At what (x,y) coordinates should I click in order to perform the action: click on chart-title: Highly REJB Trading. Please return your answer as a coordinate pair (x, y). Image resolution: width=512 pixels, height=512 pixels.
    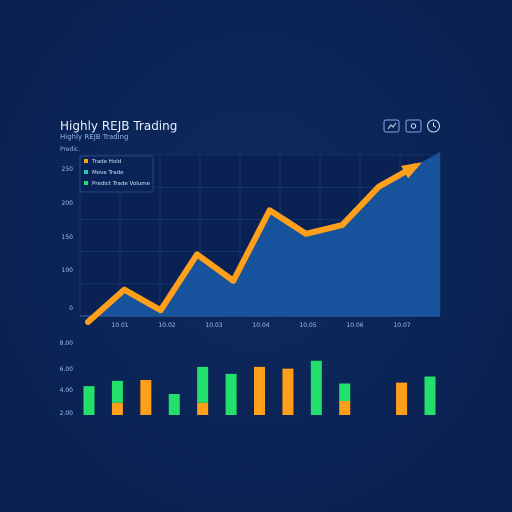
    Looking at the image, I should click on (118, 126).